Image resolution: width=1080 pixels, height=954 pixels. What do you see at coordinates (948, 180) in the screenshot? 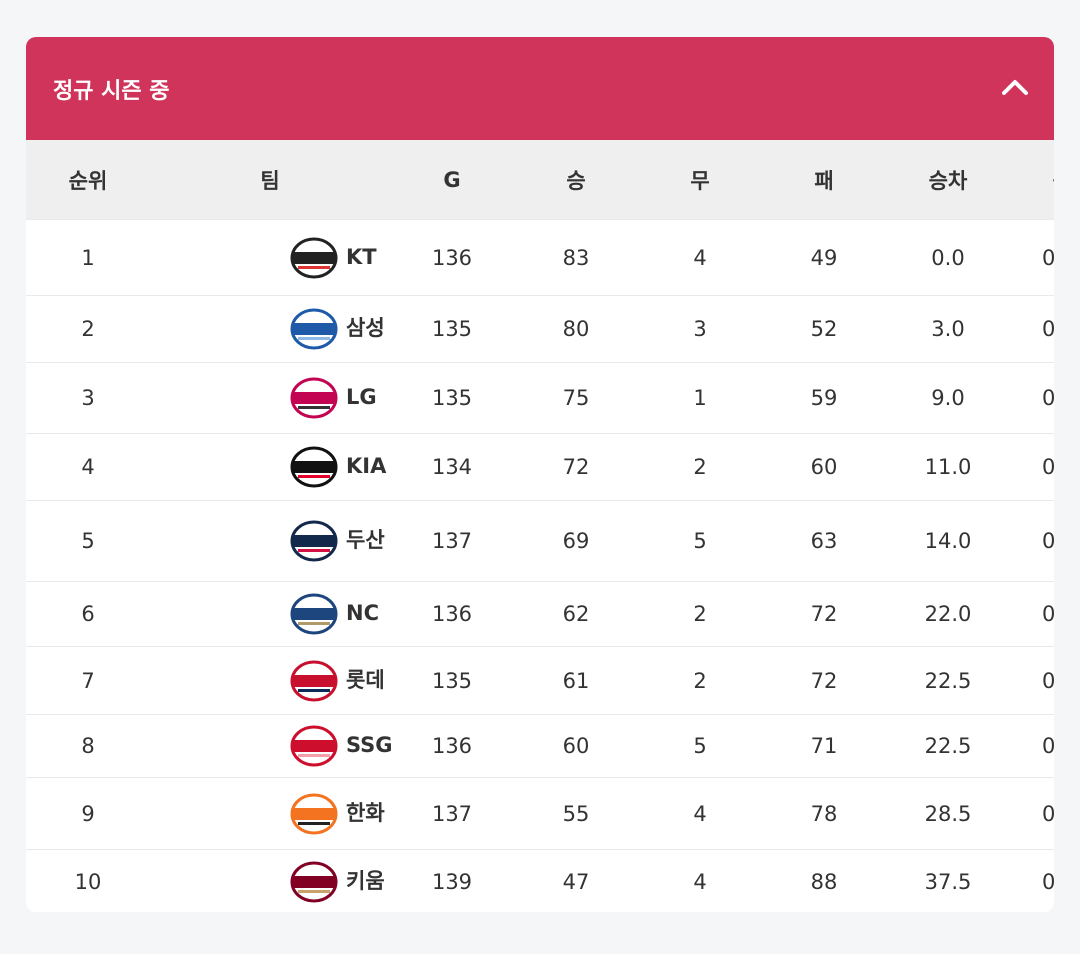
I see `column-header: 승차` at bounding box center [948, 180].